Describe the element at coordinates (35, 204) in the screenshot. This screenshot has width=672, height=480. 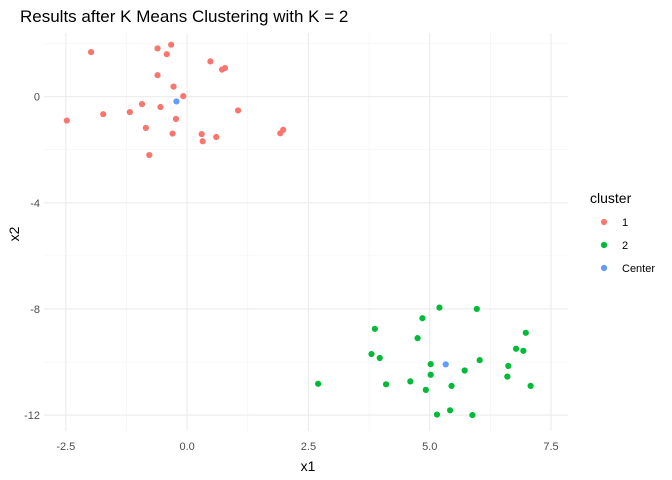
I see `y-tick-label: -4` at that location.